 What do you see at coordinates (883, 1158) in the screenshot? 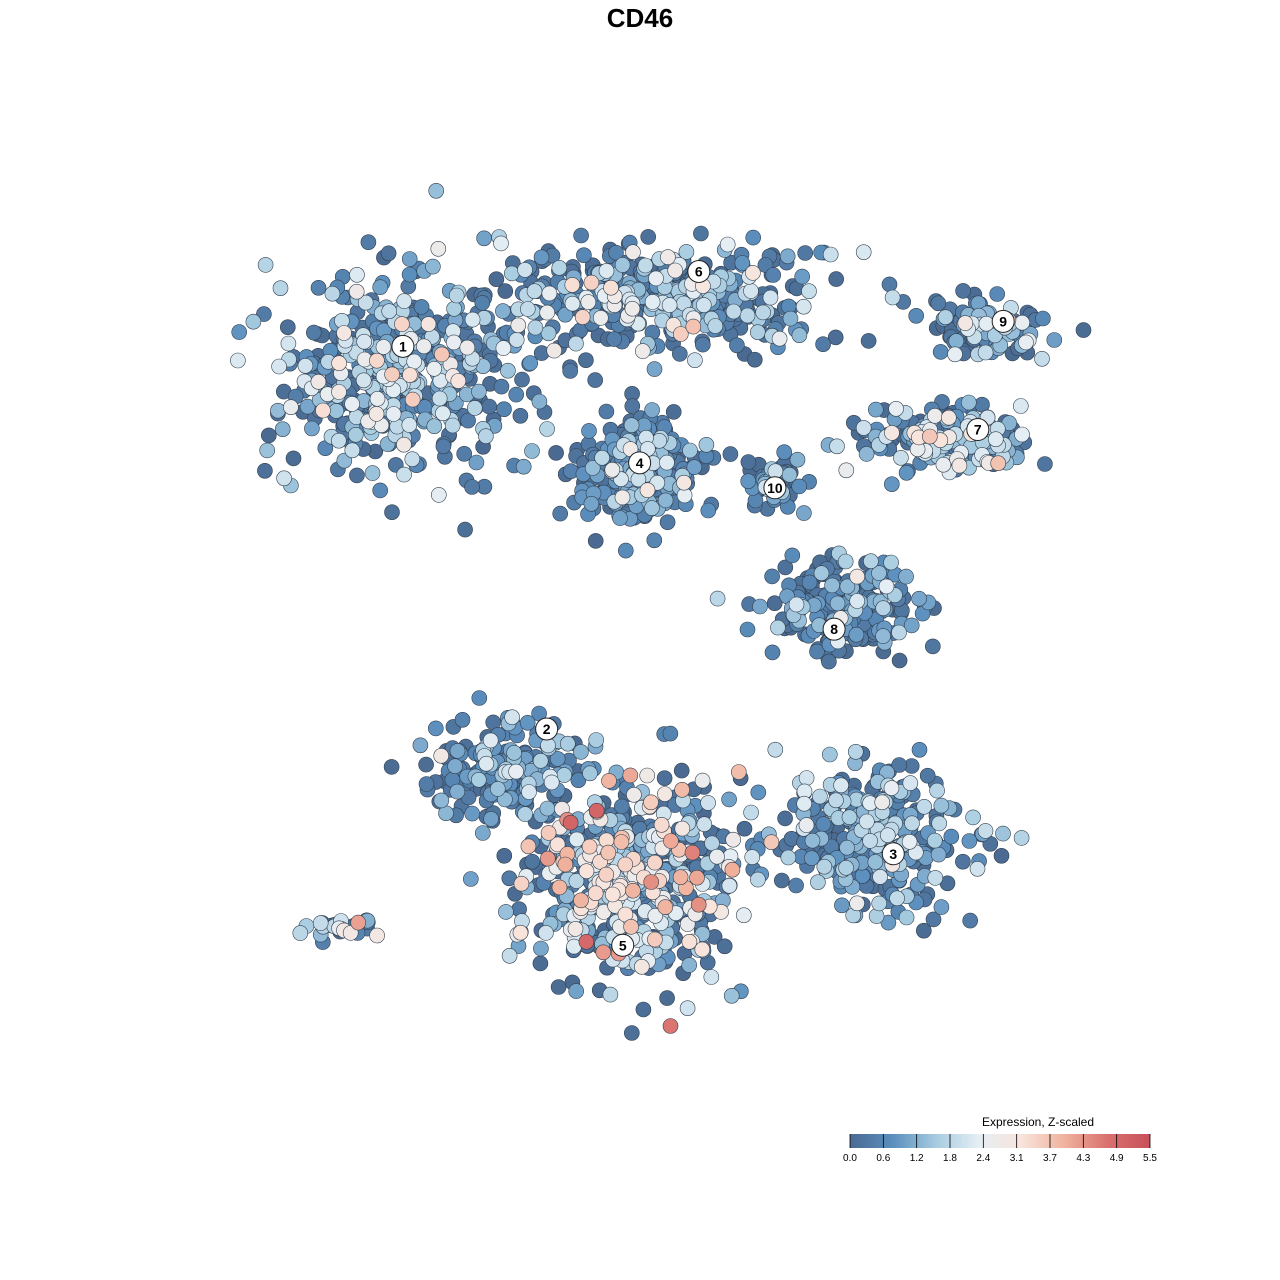
I see `legend-tick-label: 0.6` at bounding box center [883, 1158].